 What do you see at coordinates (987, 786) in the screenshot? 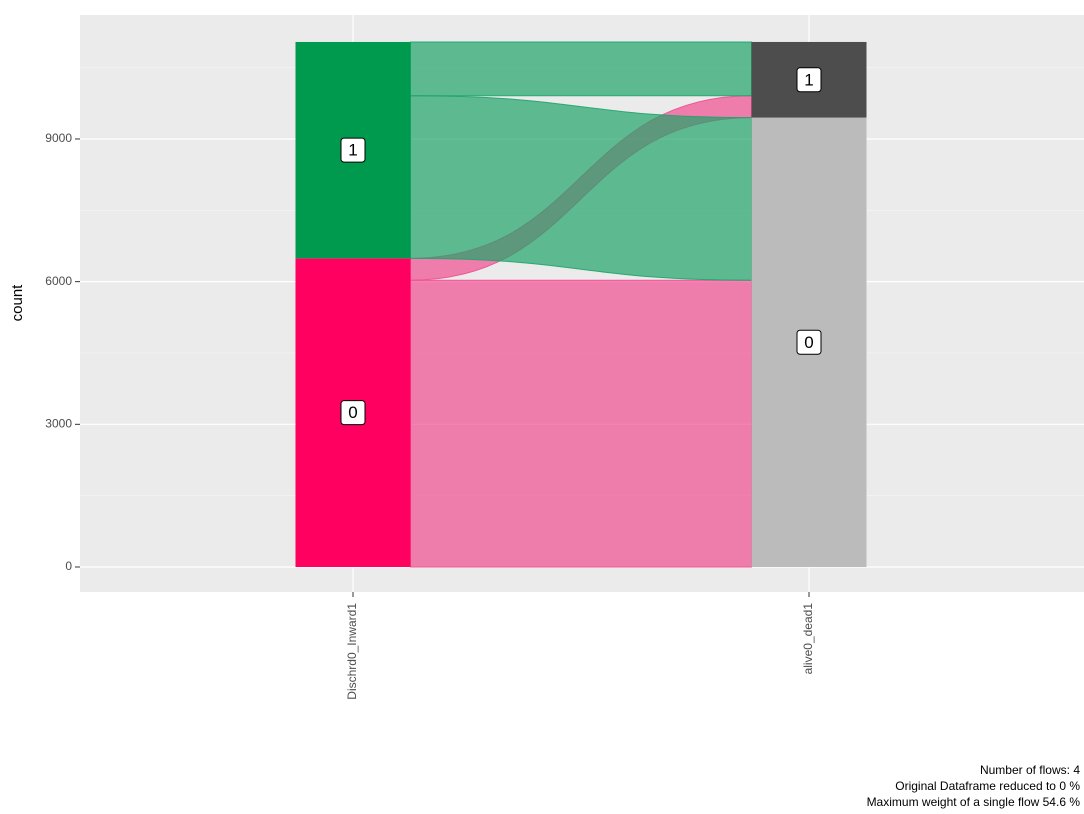
I see `caption: Original Dataframe reduced to 0 %` at bounding box center [987, 786].